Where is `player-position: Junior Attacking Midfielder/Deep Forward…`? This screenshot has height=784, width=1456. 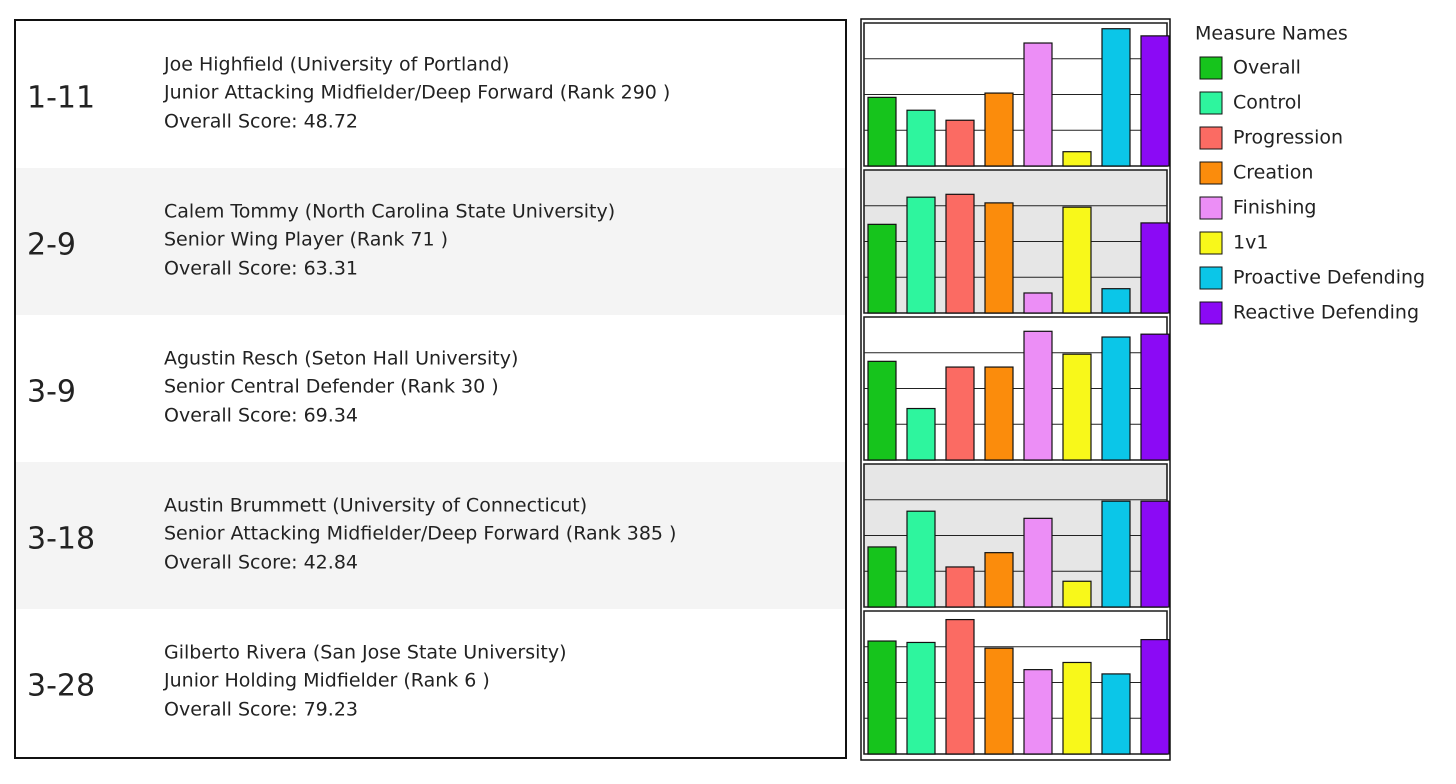 player-position: Junior Attacking Midfielder/Deep Forward… is located at coordinates (416, 93).